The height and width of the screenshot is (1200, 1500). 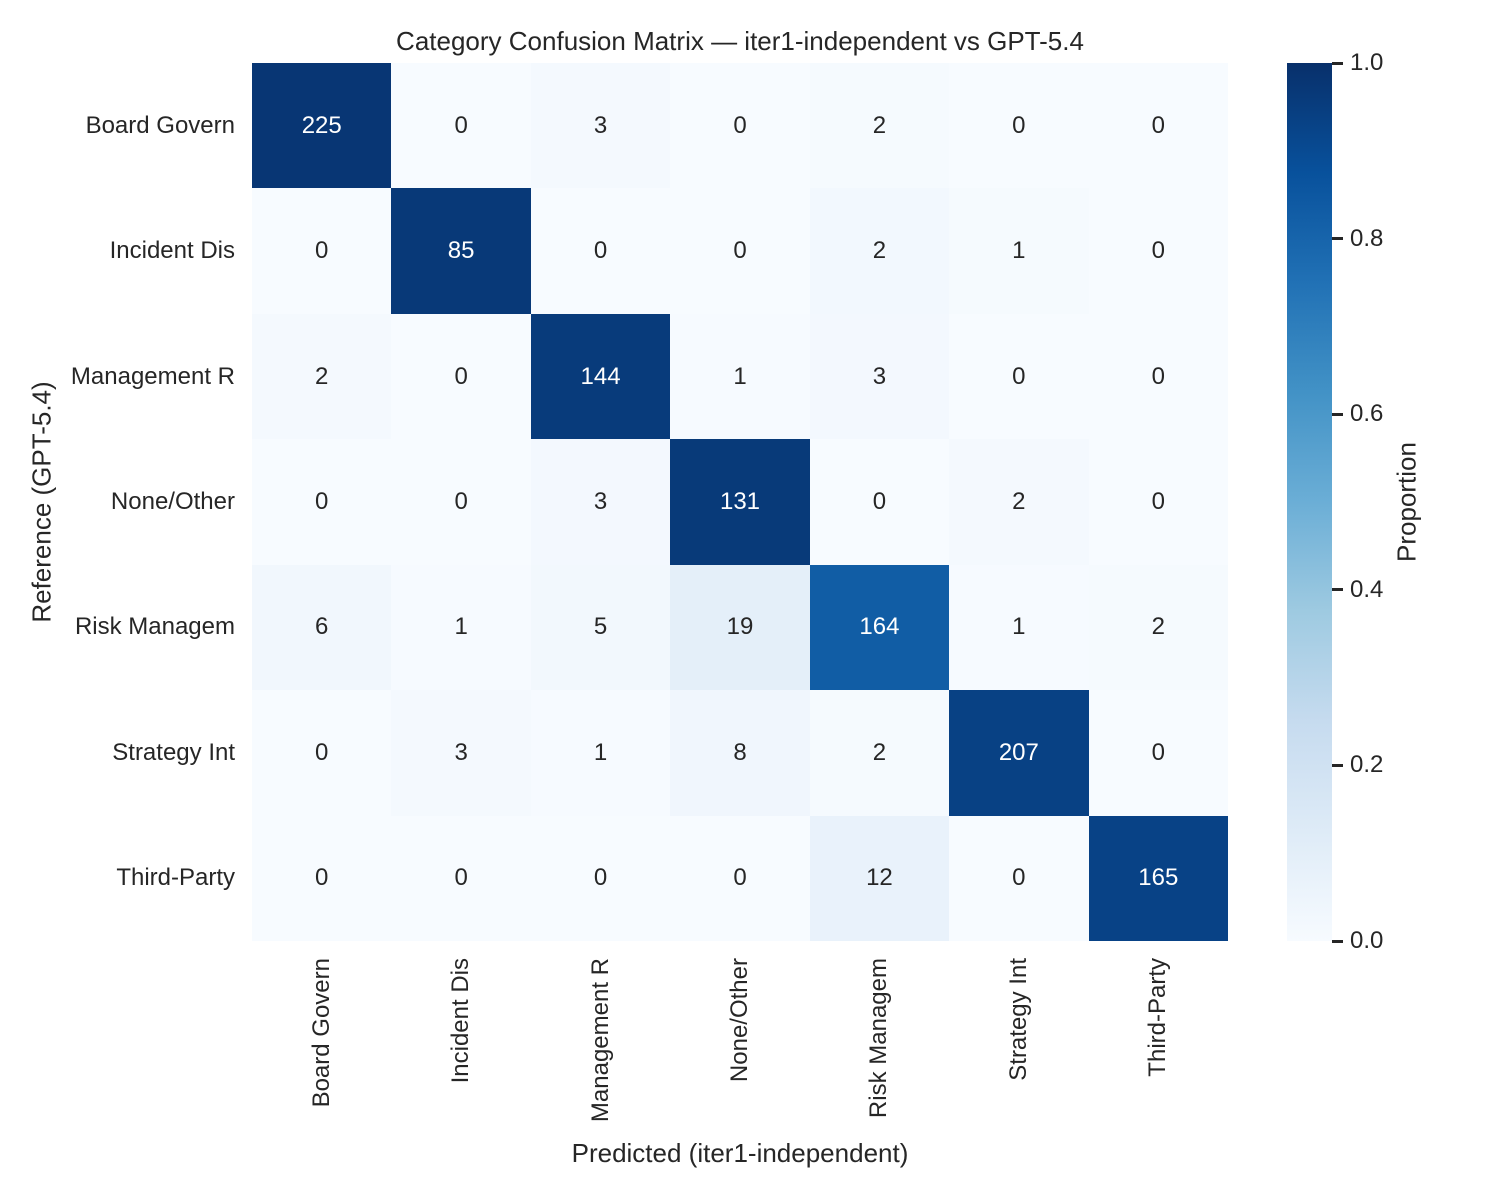 I want to click on heatmap-cell: 12, so click(x=879, y=878).